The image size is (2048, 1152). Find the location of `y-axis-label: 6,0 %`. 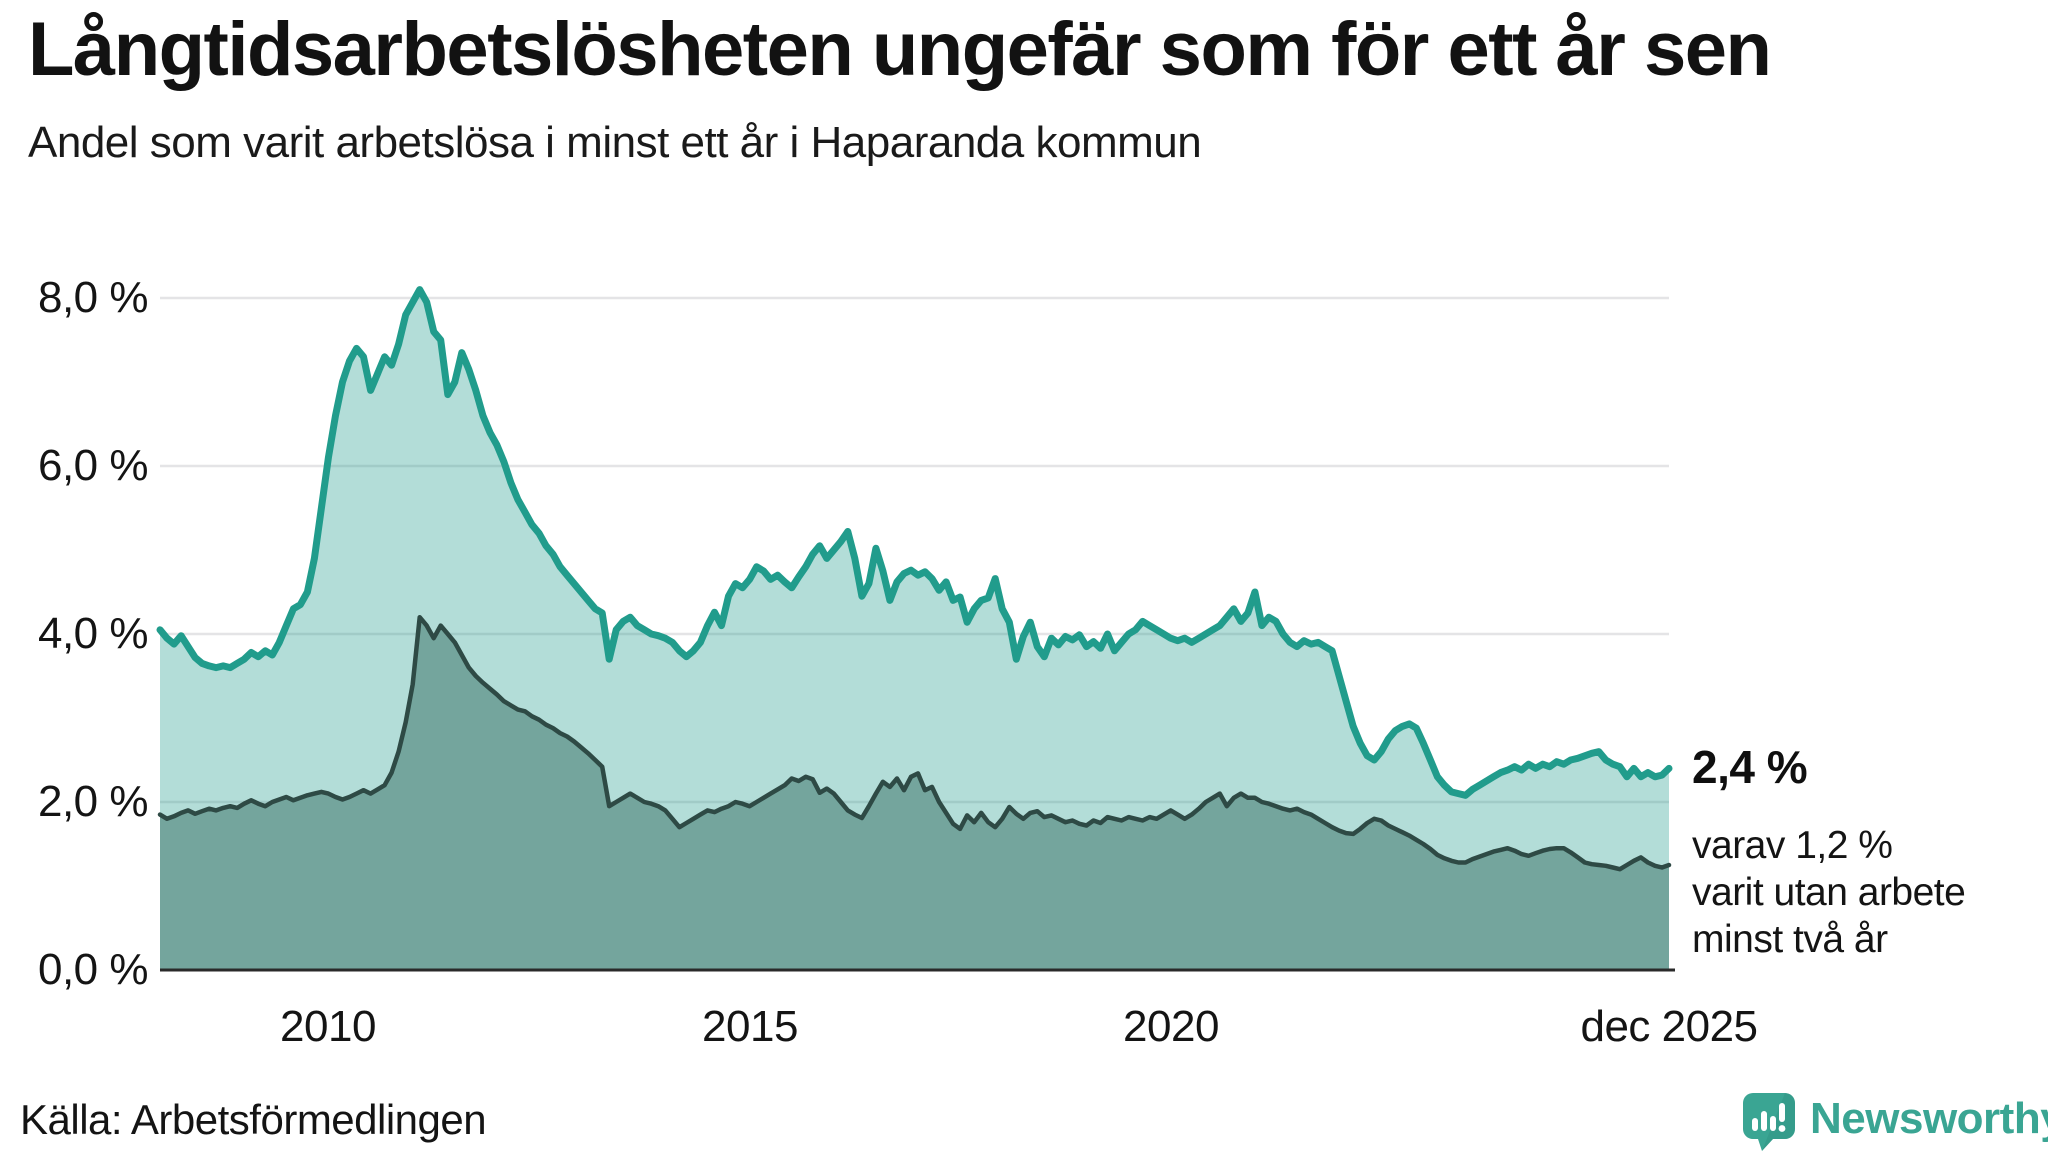

y-axis-label: 6,0 % is located at coordinates (93, 465).